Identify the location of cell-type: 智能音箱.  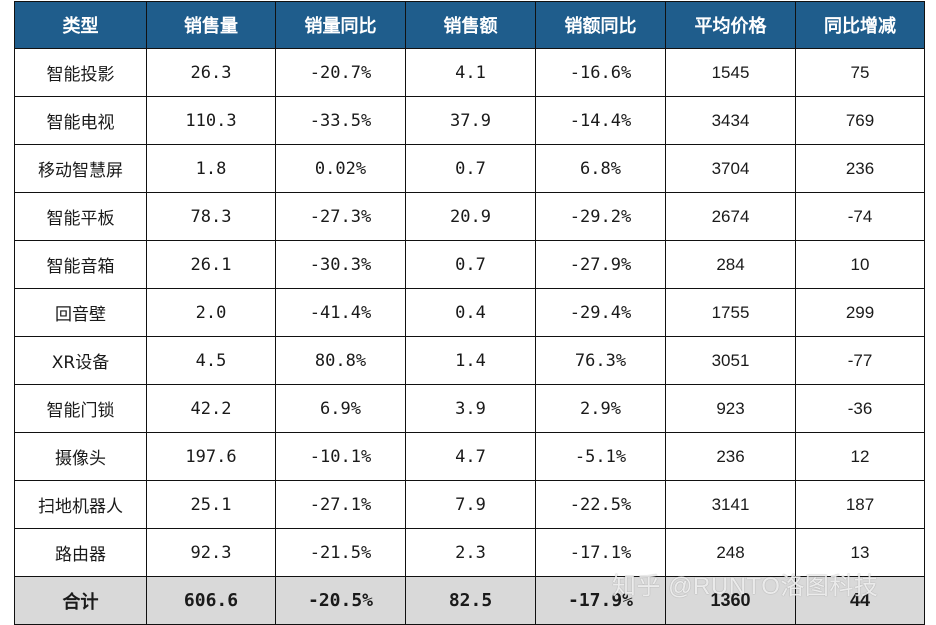
(80, 264).